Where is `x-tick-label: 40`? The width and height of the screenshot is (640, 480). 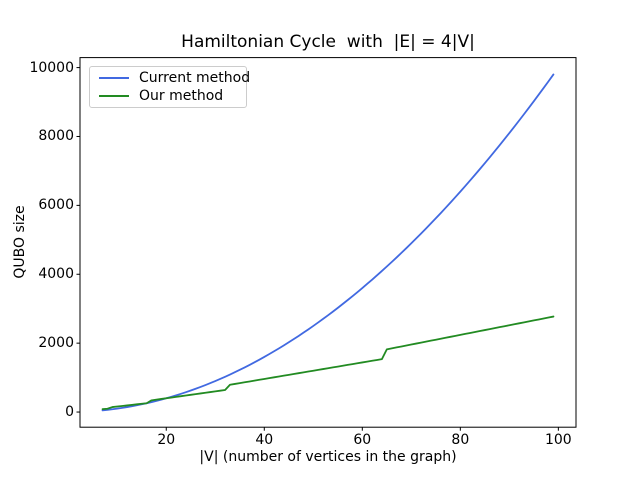
x-tick-label: 40 is located at coordinates (264, 440).